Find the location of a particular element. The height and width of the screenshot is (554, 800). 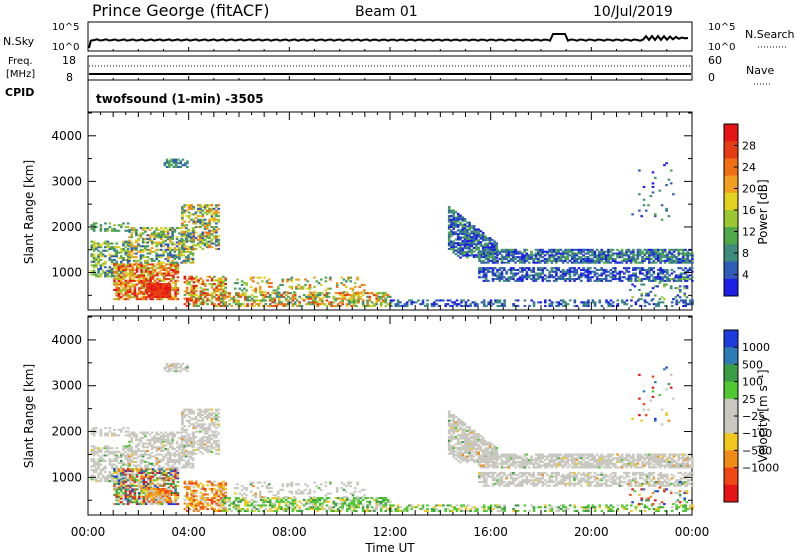

noise-trace is located at coordinates (388, 41).